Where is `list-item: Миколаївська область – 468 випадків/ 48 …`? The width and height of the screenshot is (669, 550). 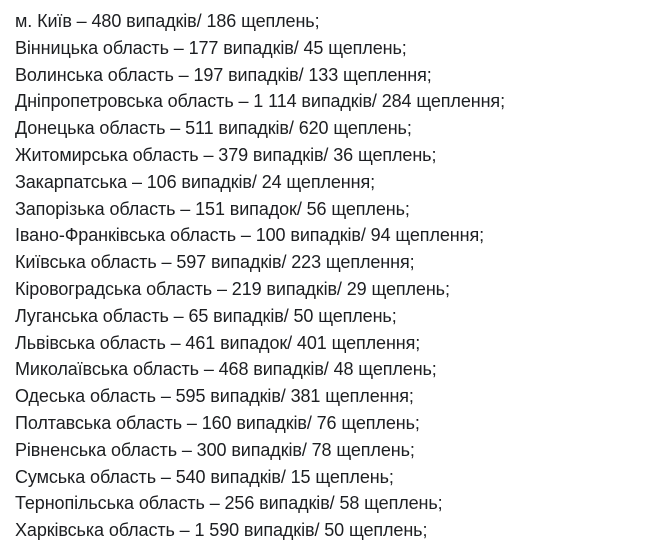
list-item: Миколаївська область – 468 випадків/ 48 … is located at coordinates (226, 369).